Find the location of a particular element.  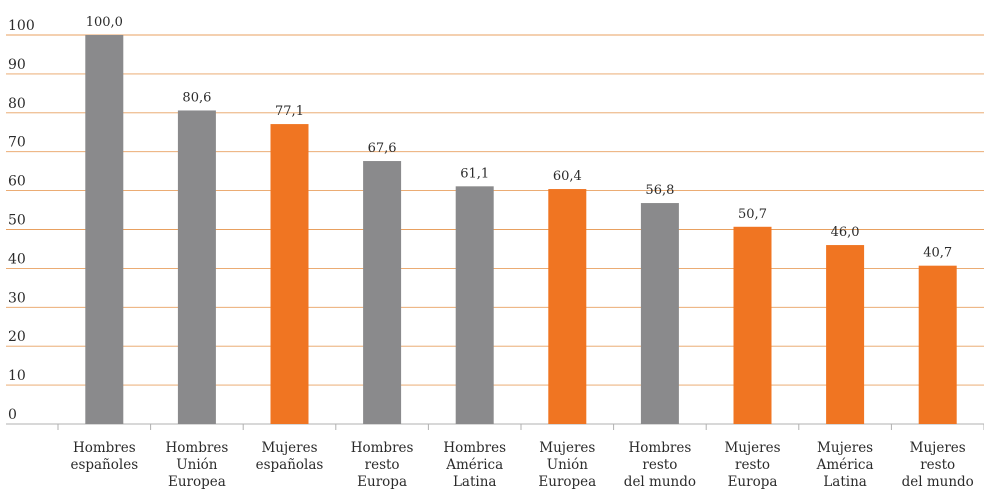

data-label: 50,7 is located at coordinates (752, 214).